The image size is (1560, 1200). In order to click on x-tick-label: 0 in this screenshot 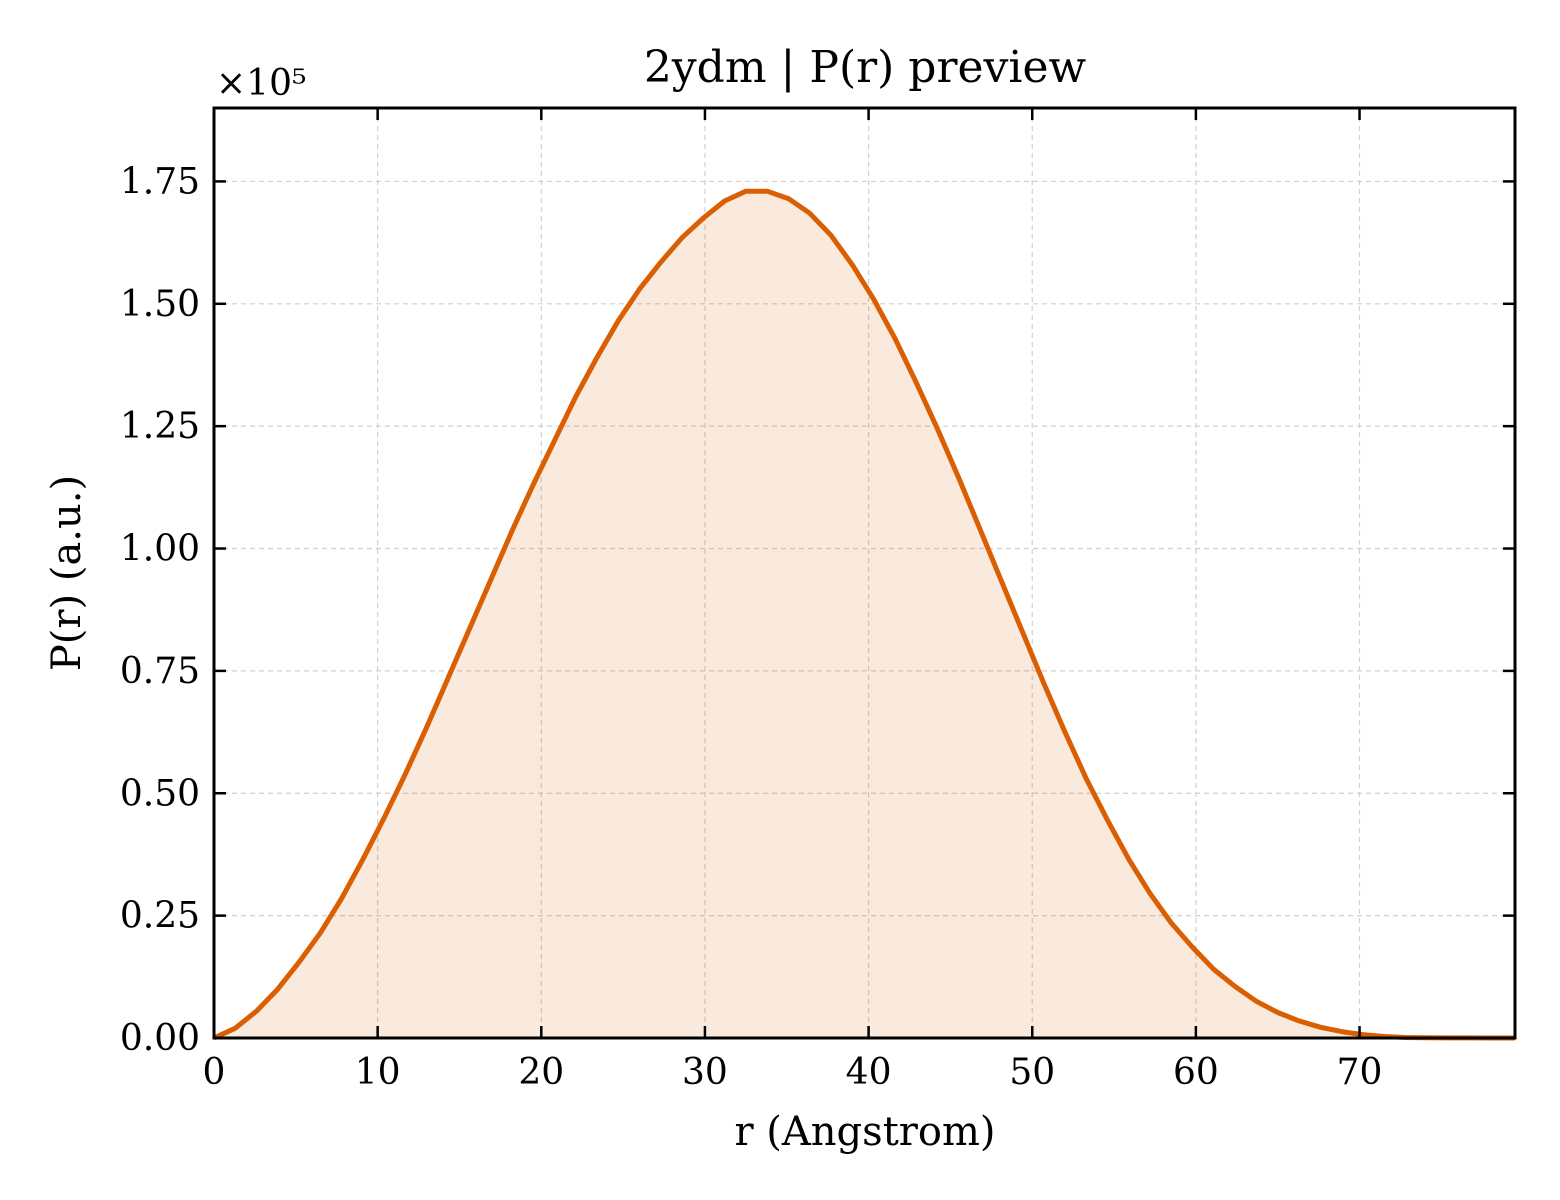, I will do `click(214, 1072)`.